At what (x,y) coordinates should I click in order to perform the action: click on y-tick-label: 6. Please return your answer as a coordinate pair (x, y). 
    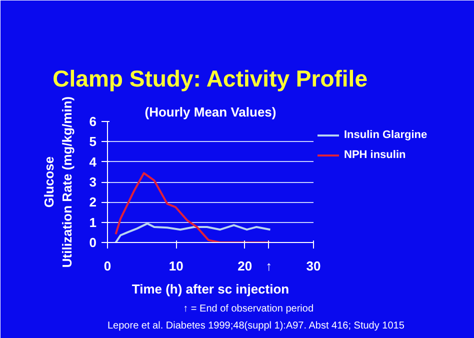
    Looking at the image, I should click on (93, 121).